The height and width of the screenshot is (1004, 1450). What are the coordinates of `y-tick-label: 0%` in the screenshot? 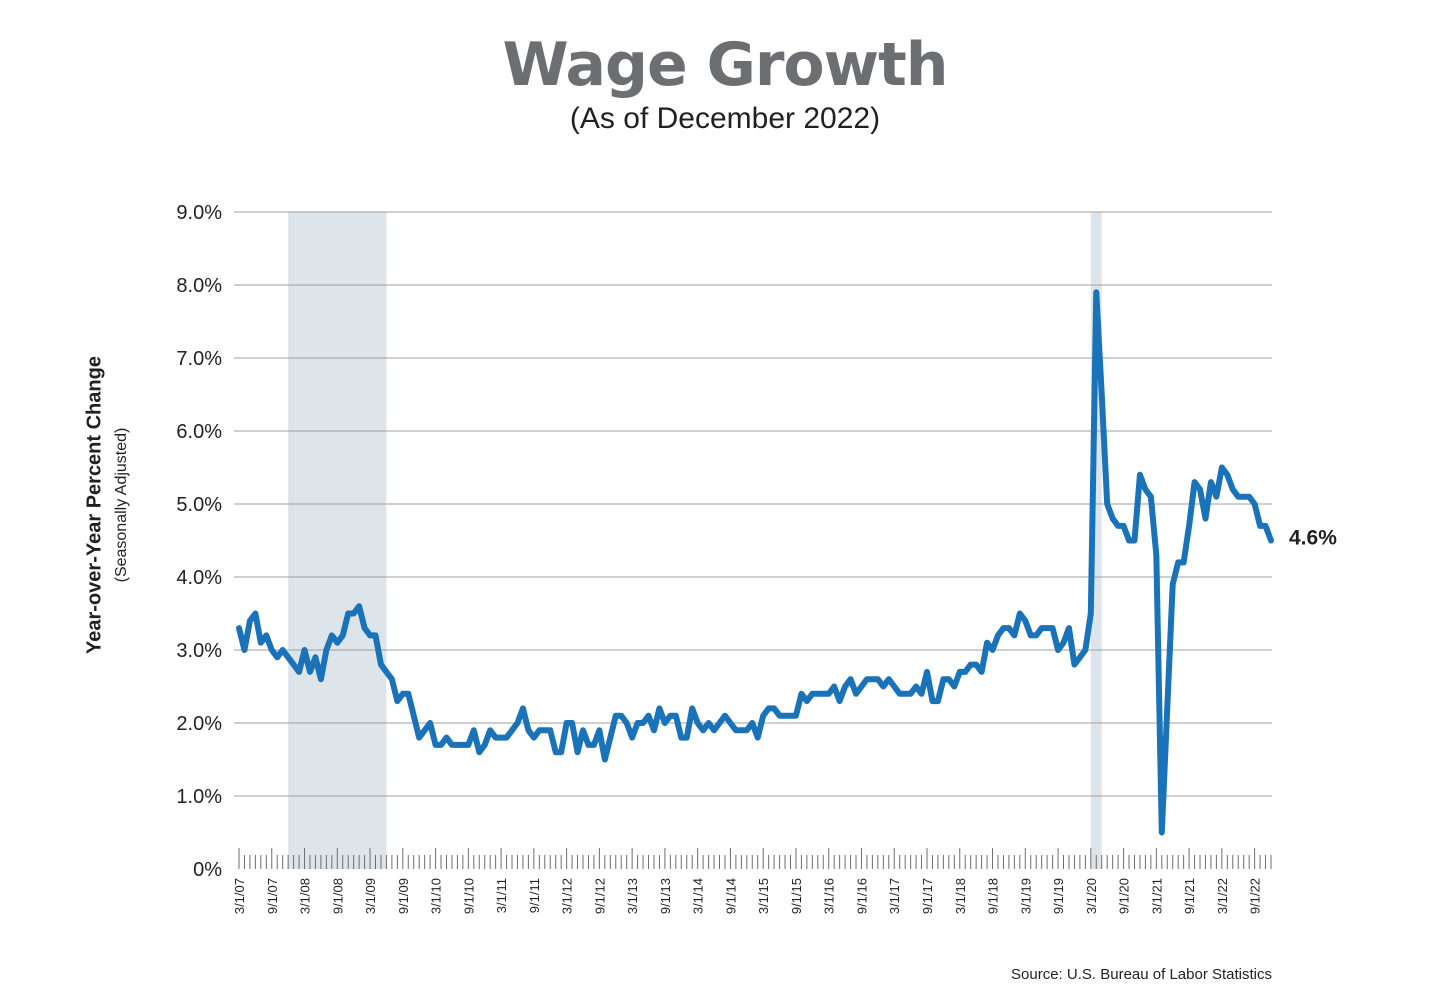 It's located at (207, 870).